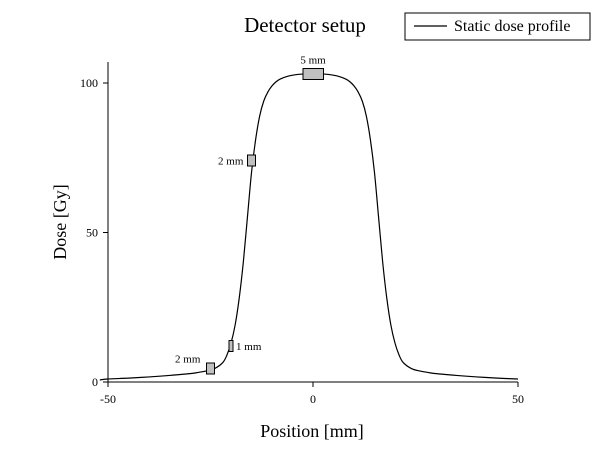  What do you see at coordinates (95, 382) in the screenshot?
I see `y-tick-label: 0` at bounding box center [95, 382].